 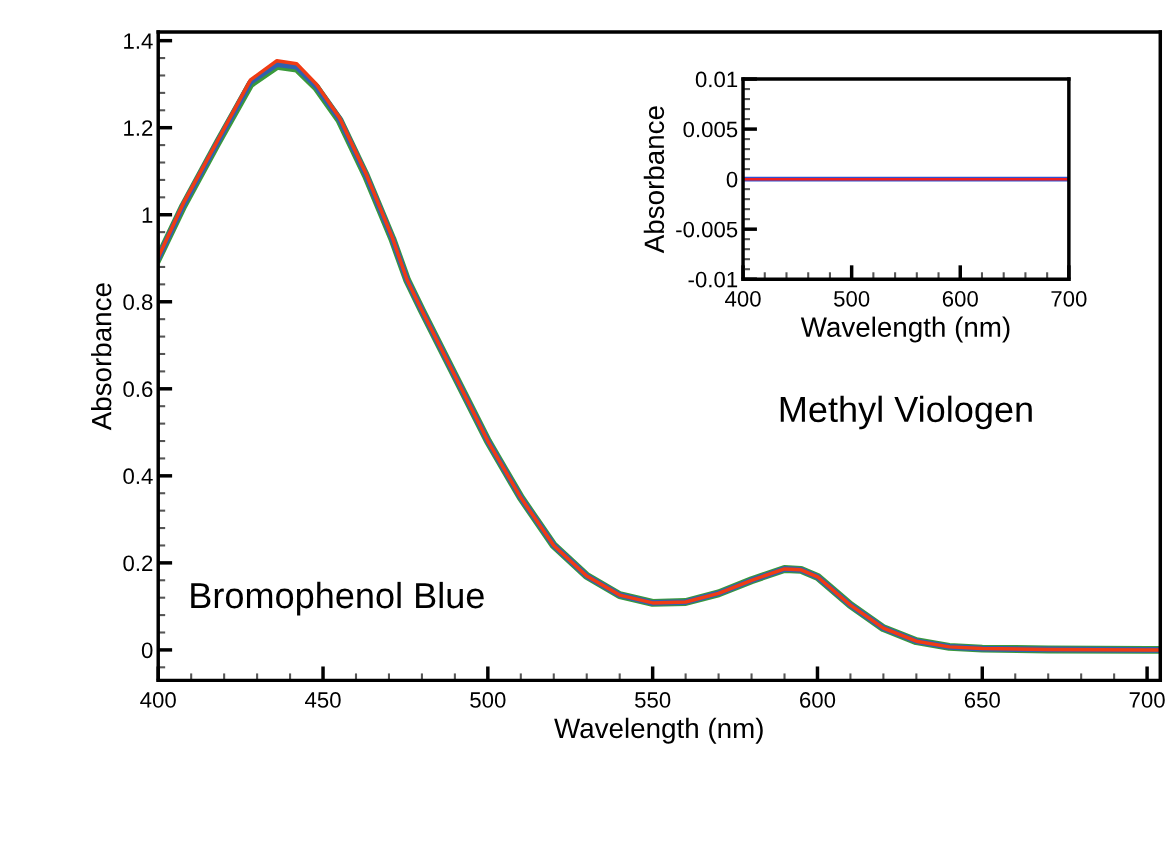 What do you see at coordinates (138, 389) in the screenshot?
I see `y-tick-label: 0.6` at bounding box center [138, 389].